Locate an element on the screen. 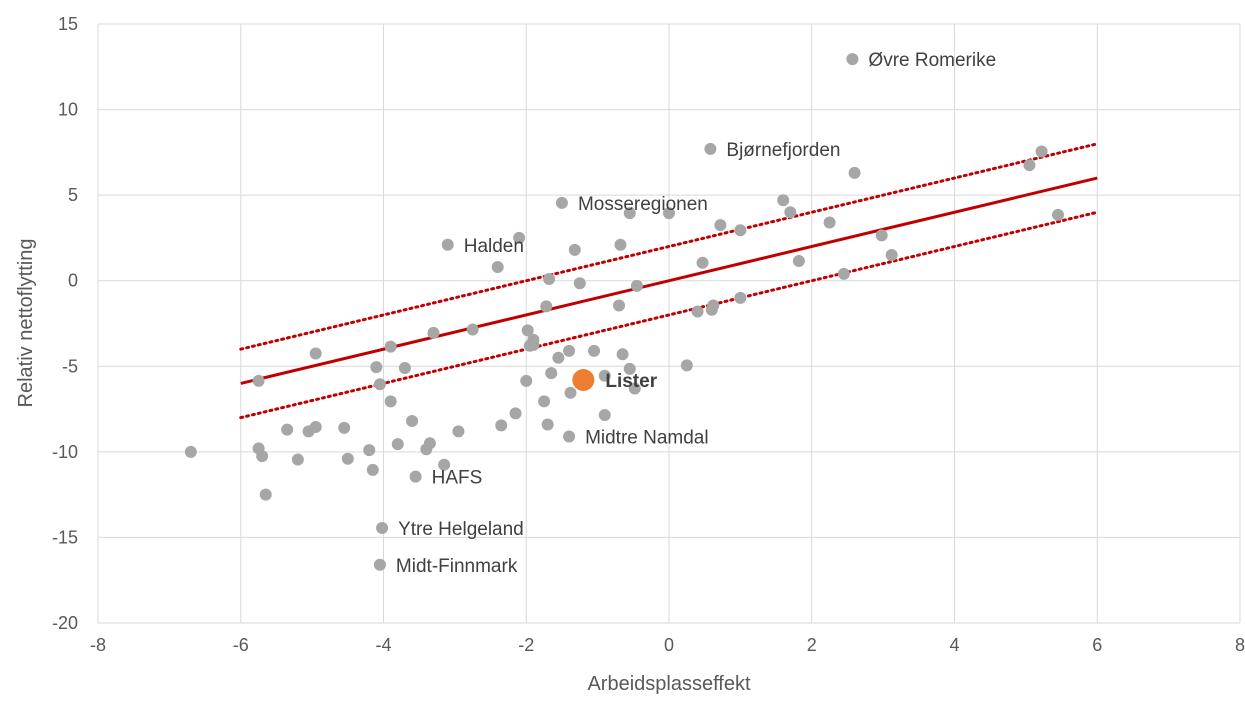 The width and height of the screenshot is (1245, 701). x-tick-label: -4 is located at coordinates (383, 645).